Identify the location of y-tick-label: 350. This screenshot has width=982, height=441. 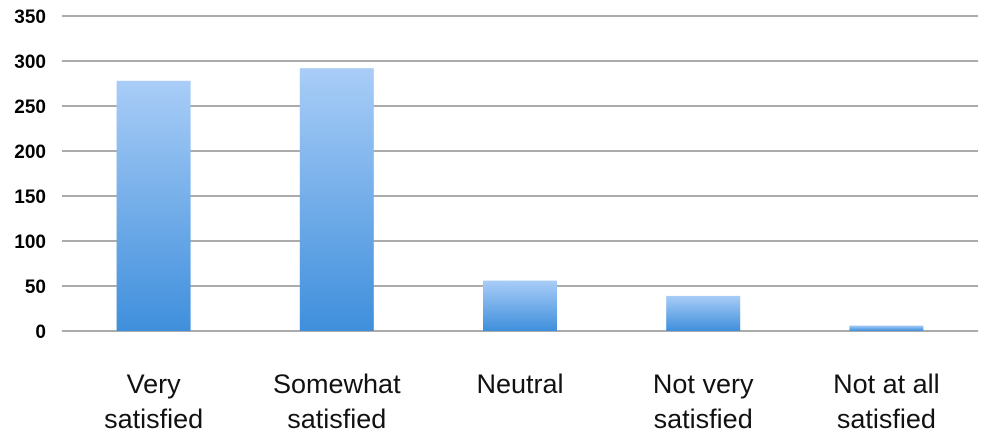
(30, 17).